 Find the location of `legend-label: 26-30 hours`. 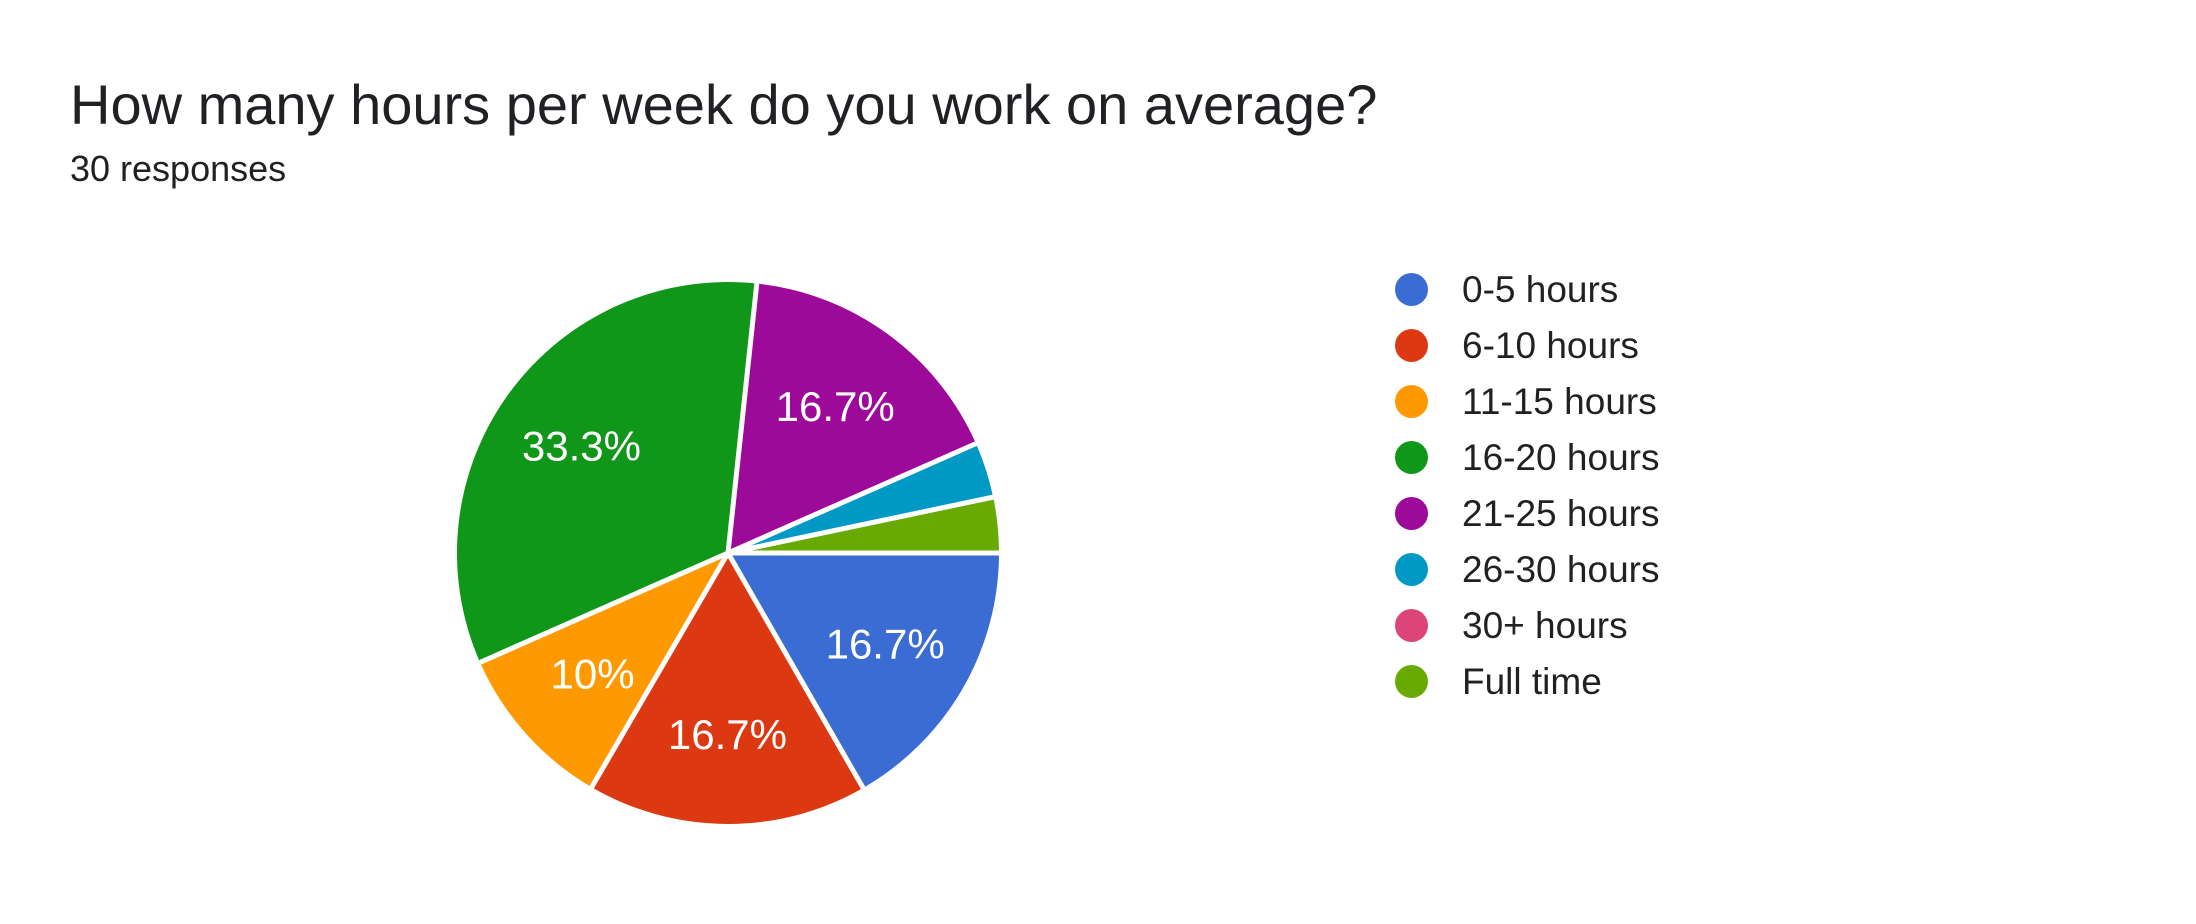

legend-label: 26-30 hours is located at coordinates (1561, 569).